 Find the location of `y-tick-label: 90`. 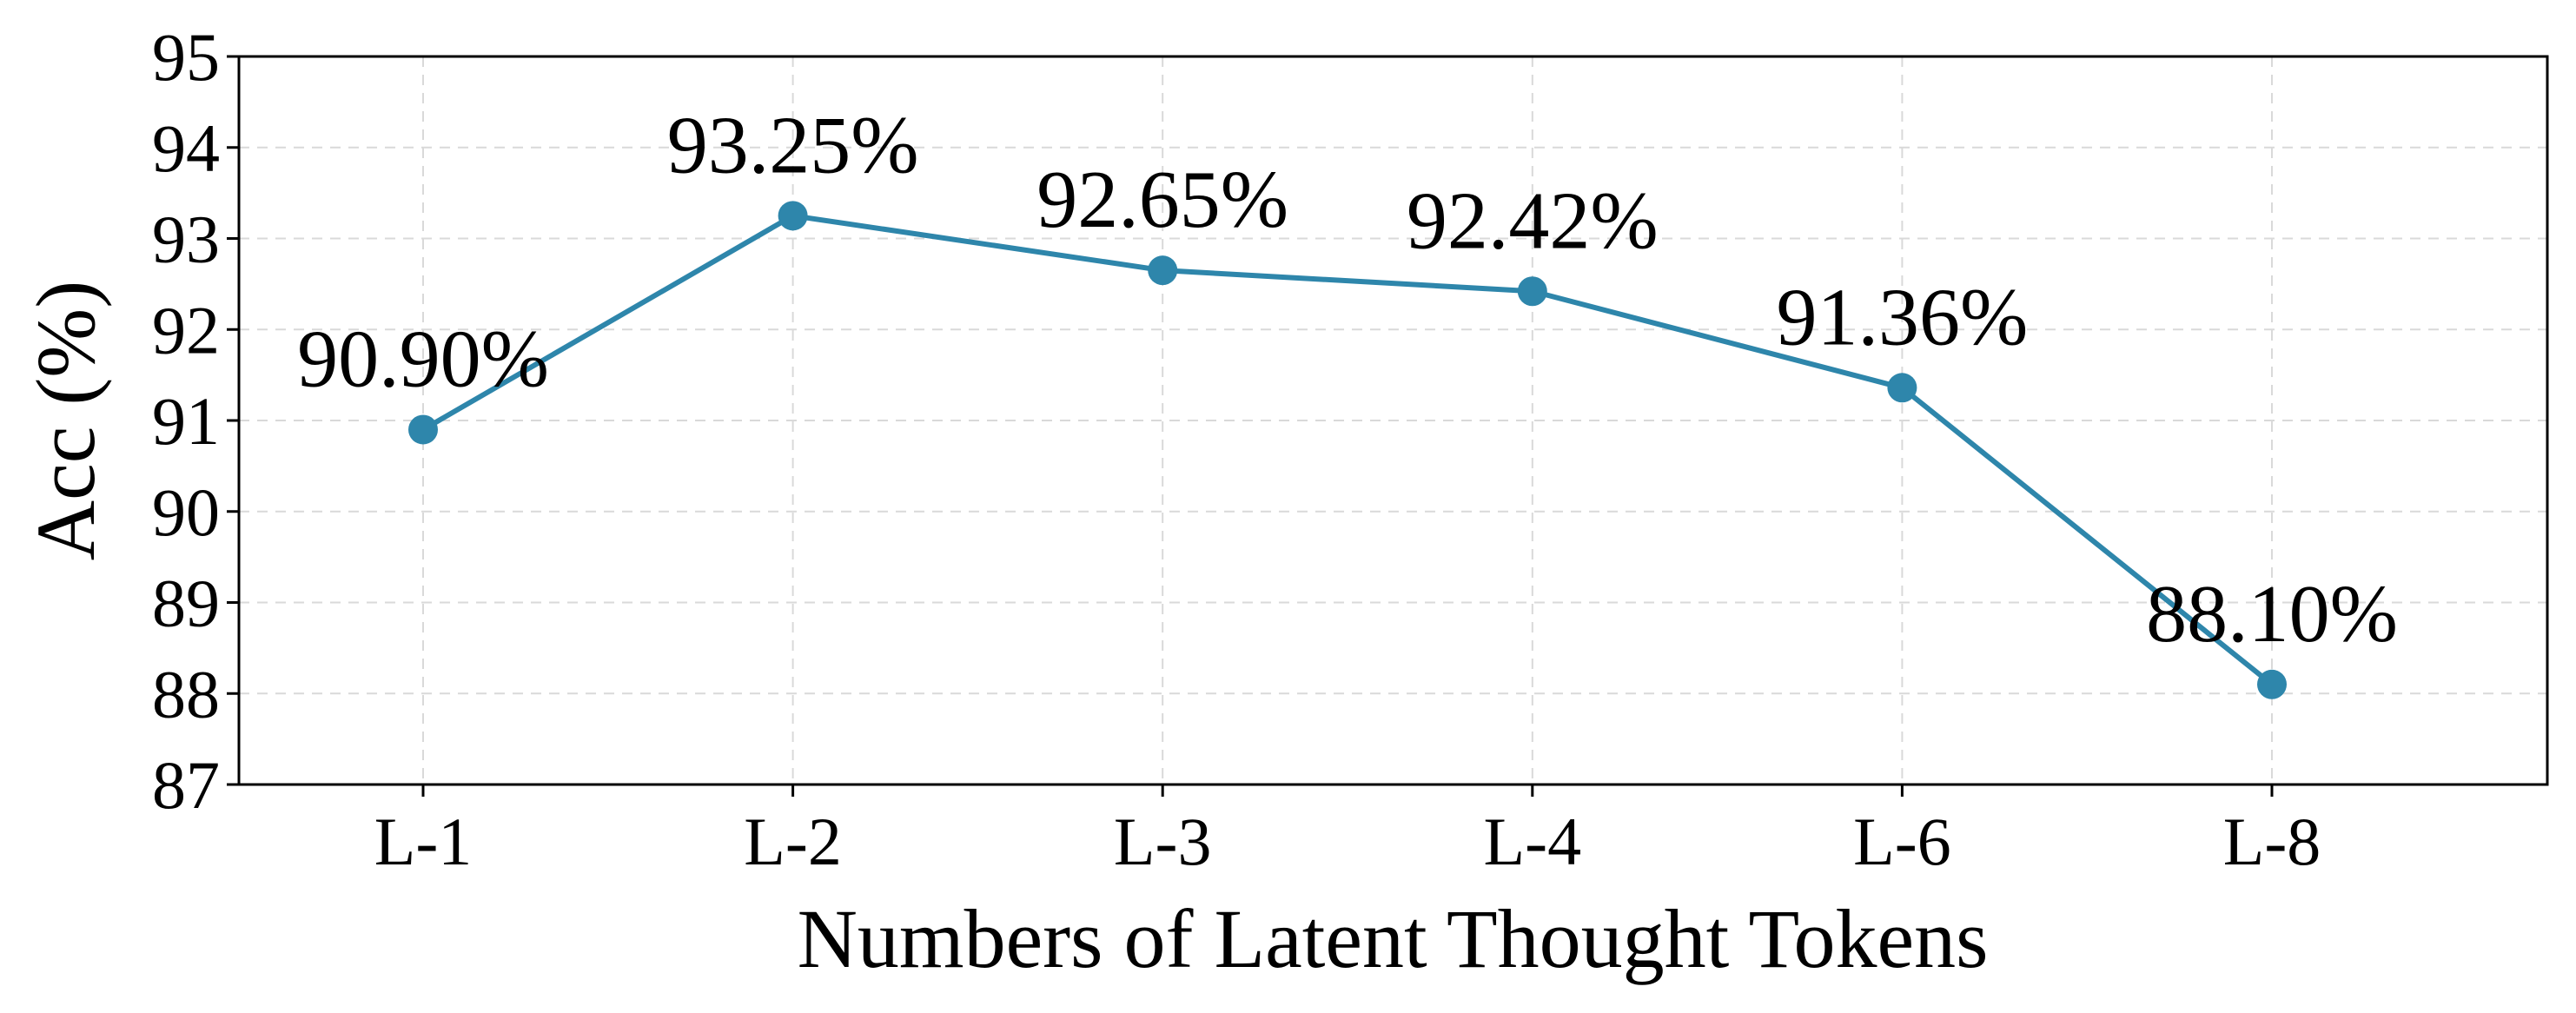

y-tick-label: 90 is located at coordinates (186, 512).